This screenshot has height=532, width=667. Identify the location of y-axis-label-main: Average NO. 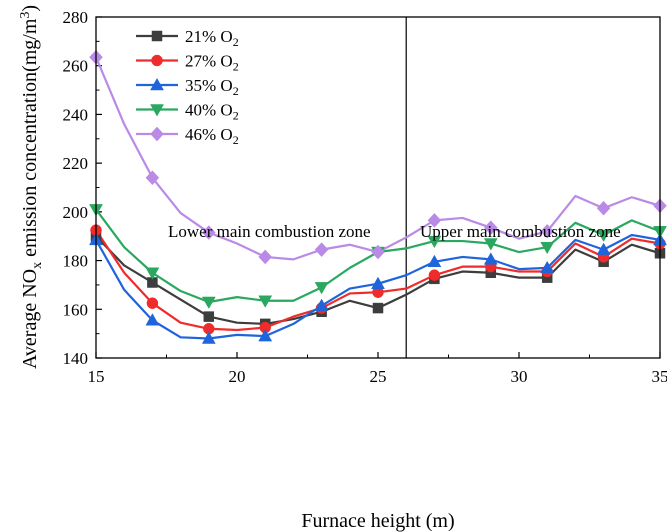
(30, 319).